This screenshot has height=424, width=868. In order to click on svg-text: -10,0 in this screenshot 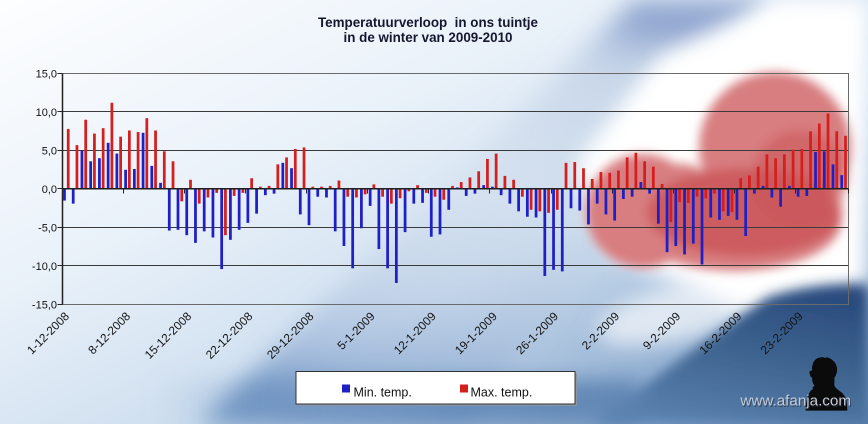, I will do `click(44, 267)`.